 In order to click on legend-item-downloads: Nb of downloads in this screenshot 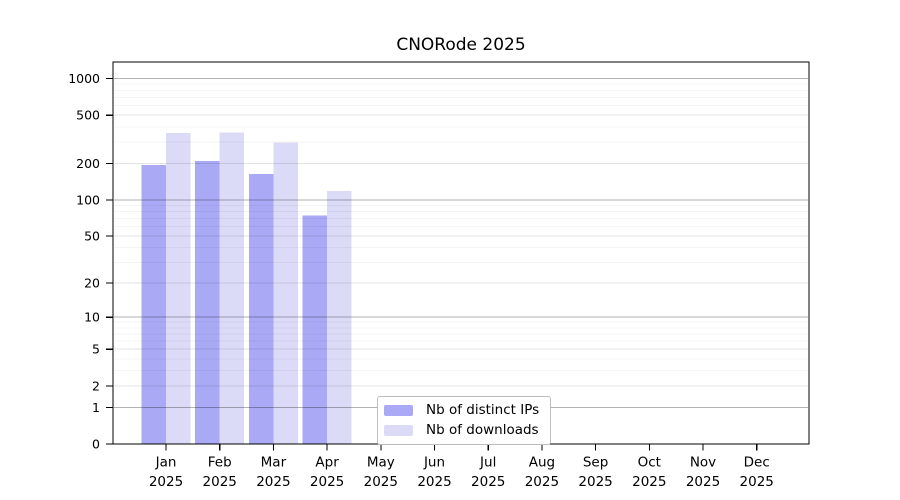, I will do `click(461, 430)`.